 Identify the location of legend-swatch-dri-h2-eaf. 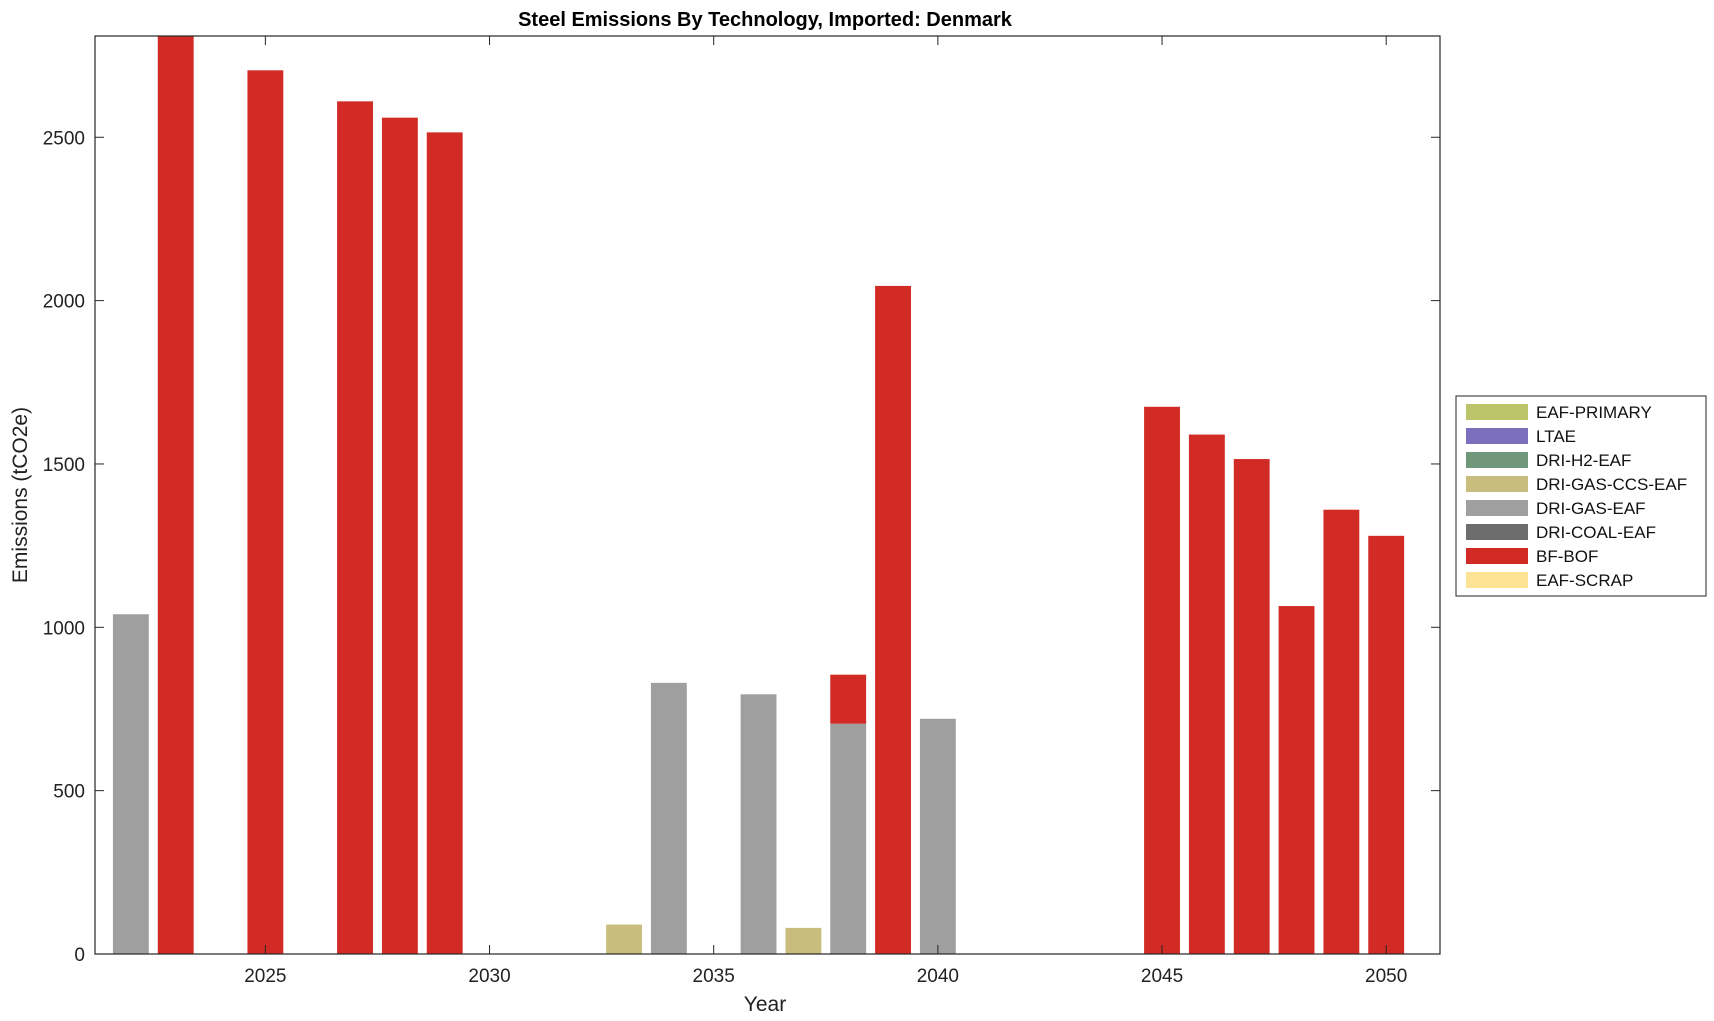
(1497, 460).